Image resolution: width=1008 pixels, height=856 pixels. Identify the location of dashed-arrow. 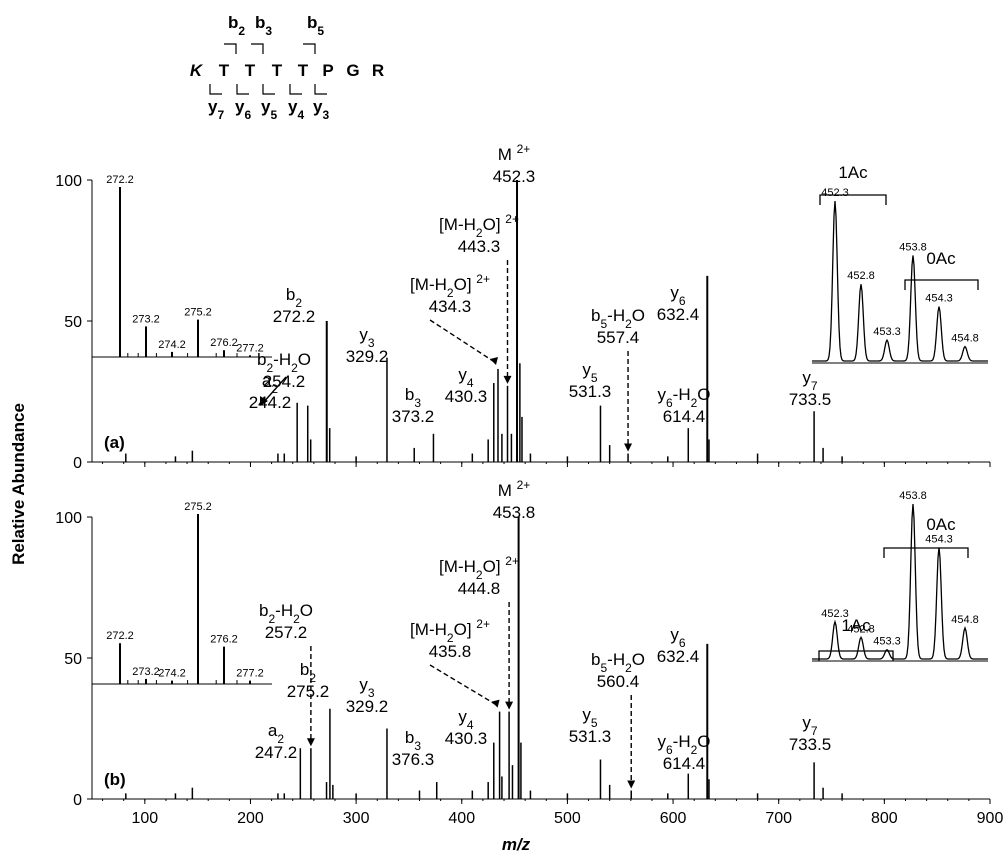
(463, 341).